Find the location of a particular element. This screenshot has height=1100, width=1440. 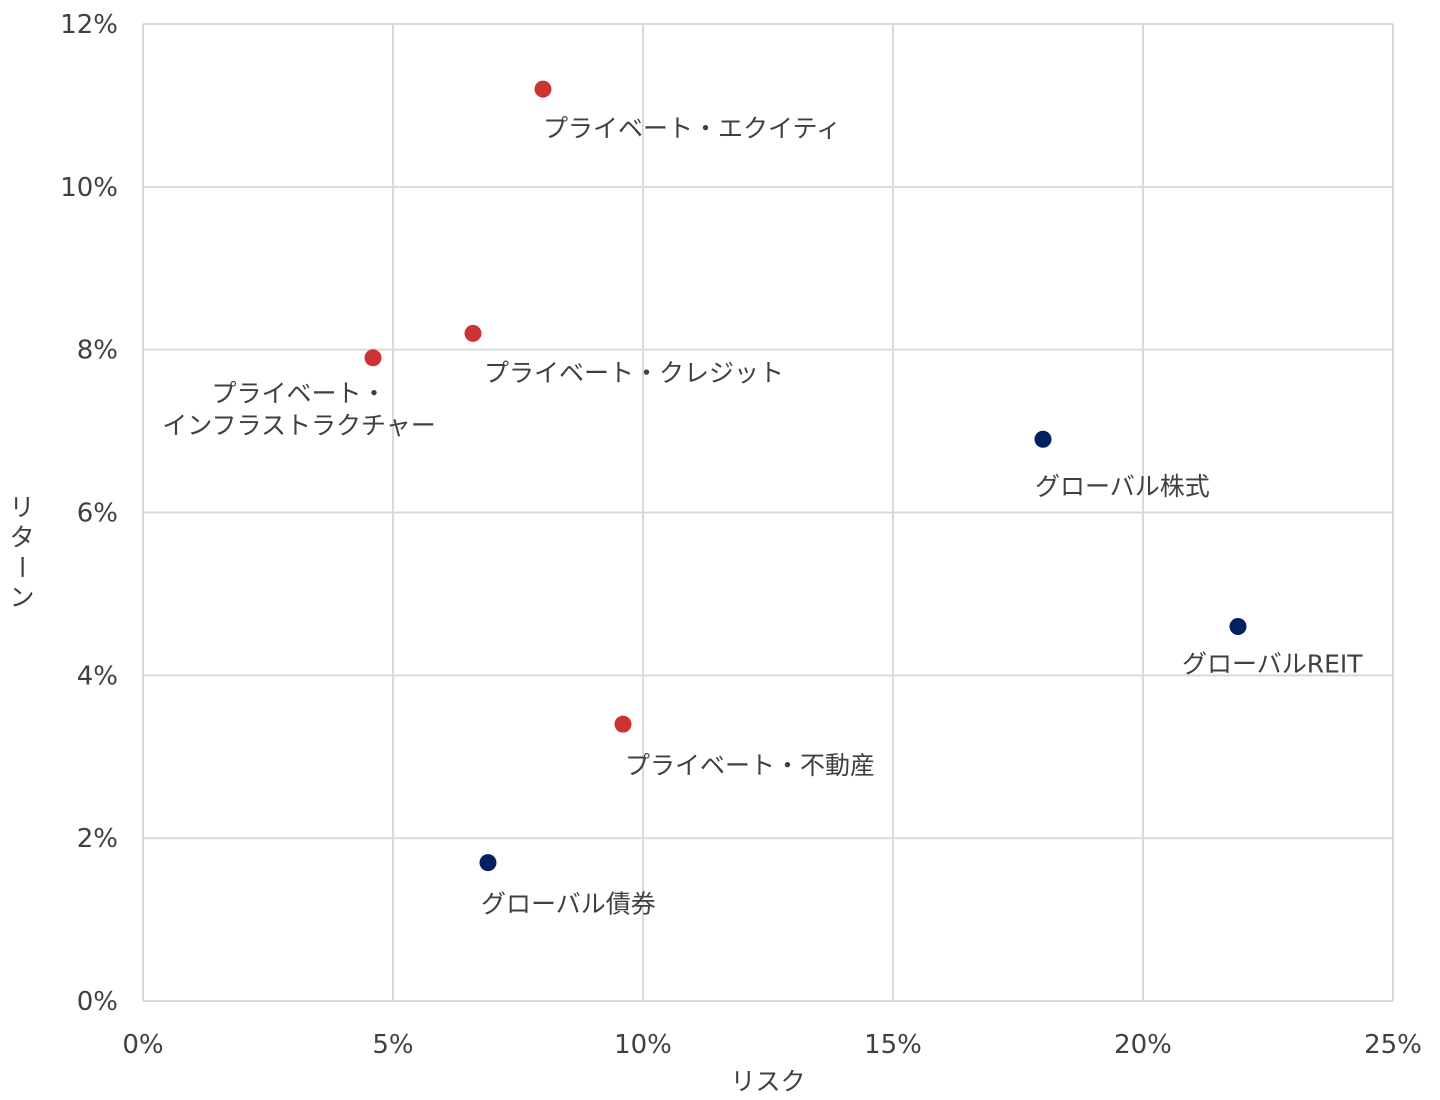

data-point: プライベート・インフラストラクチャー is located at coordinates (299, 394).